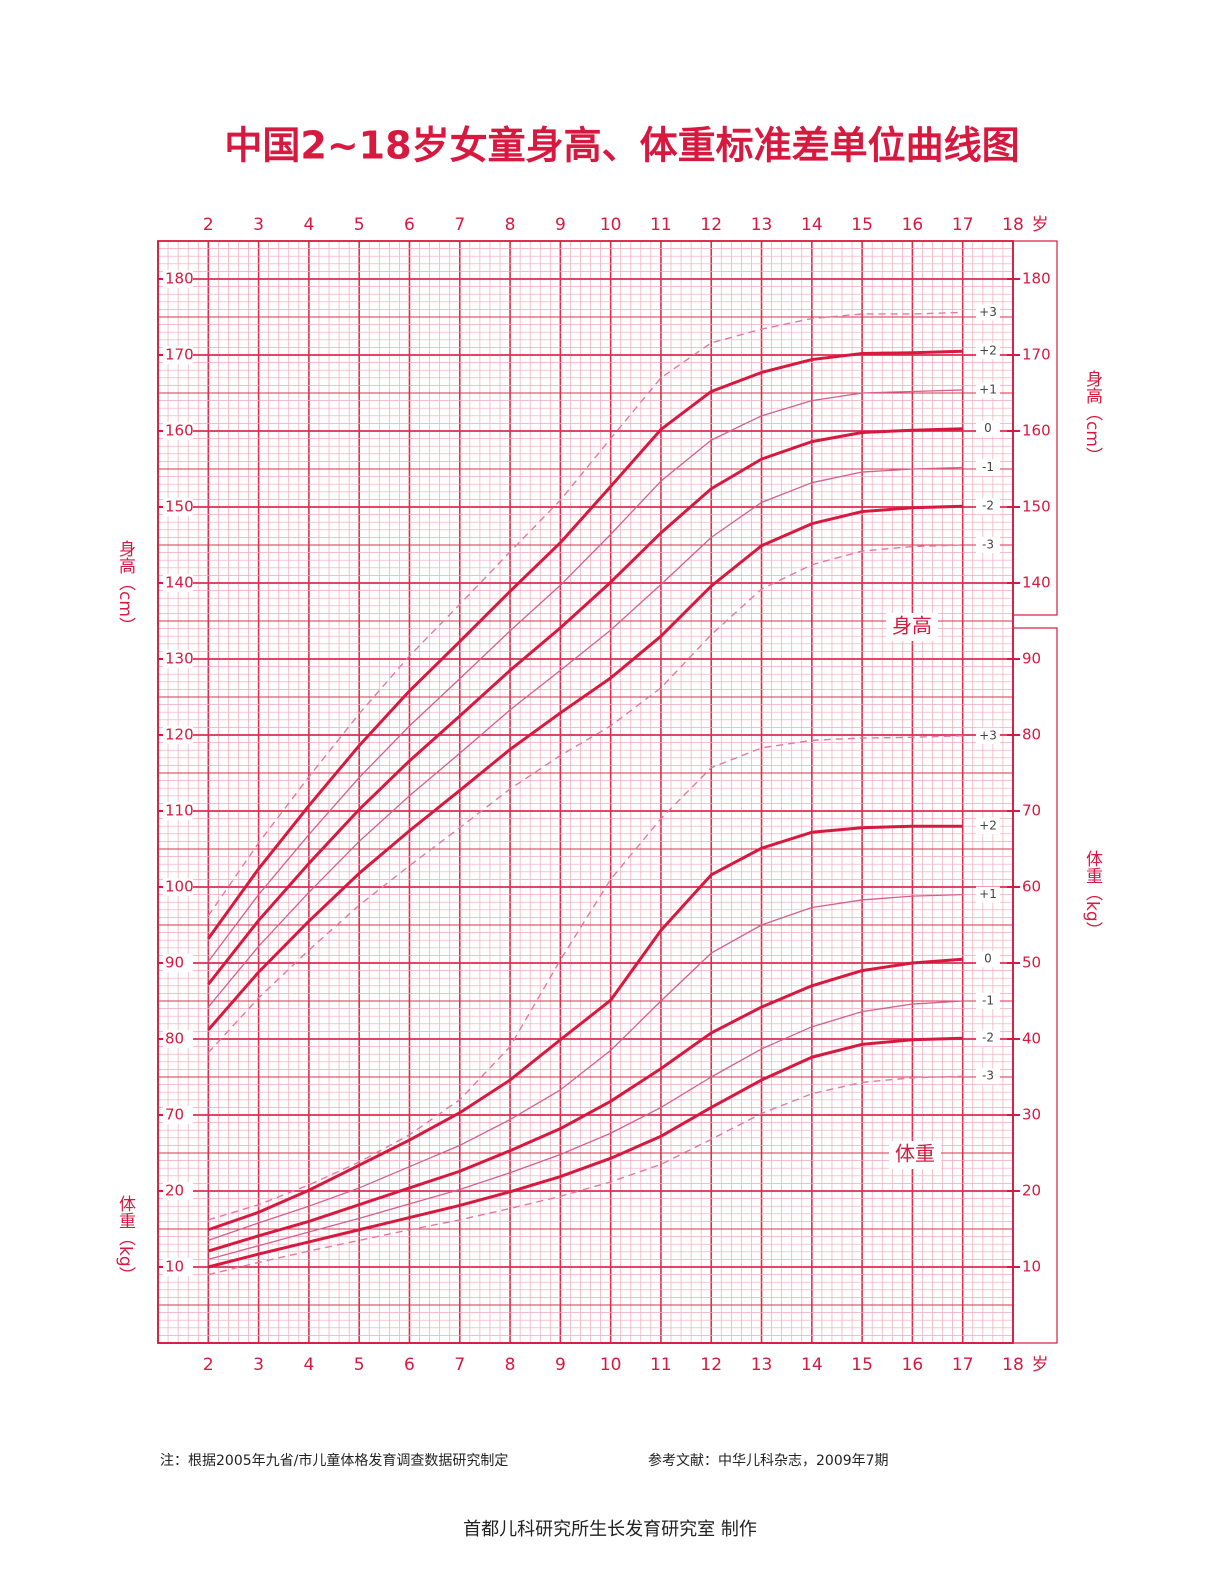 The image size is (1220, 1591). What do you see at coordinates (1031, 963) in the screenshot?
I see `y-tick-label: 50` at bounding box center [1031, 963].